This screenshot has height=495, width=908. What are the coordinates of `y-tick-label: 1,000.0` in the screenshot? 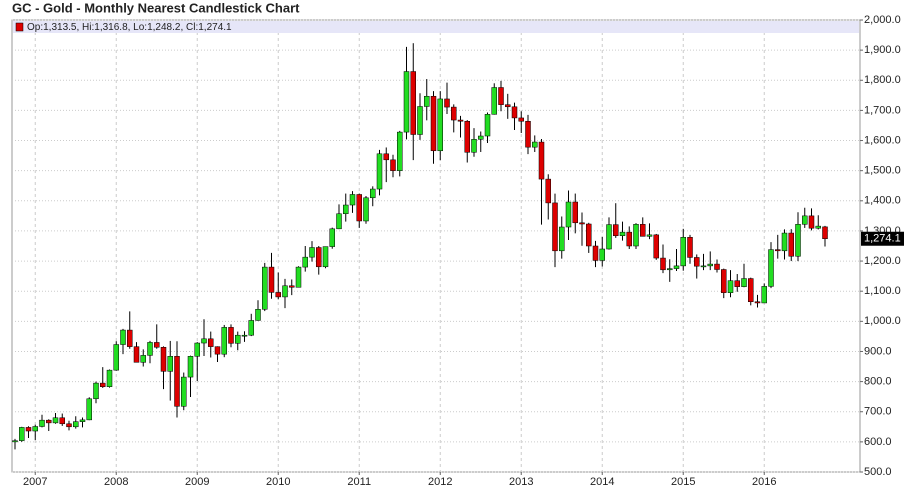 It's located at (882, 321).